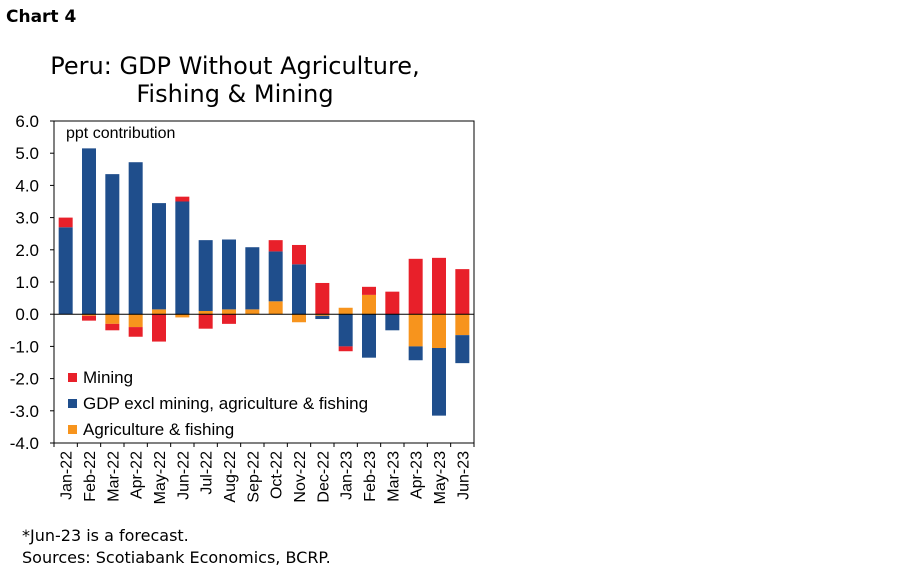 Image resolution: width=900 pixels, height=579 pixels. I want to click on x-tick-label: Apr-22, so click(137, 475).